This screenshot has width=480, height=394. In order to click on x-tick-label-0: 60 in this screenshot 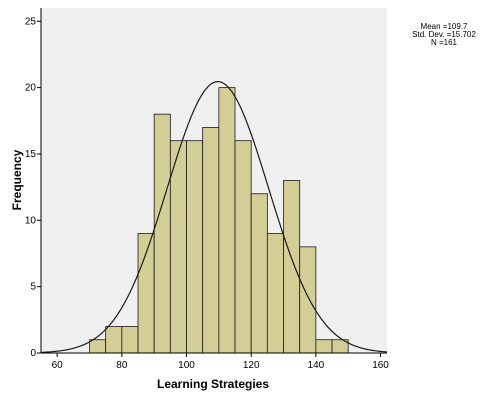, I will do `click(58, 365)`.